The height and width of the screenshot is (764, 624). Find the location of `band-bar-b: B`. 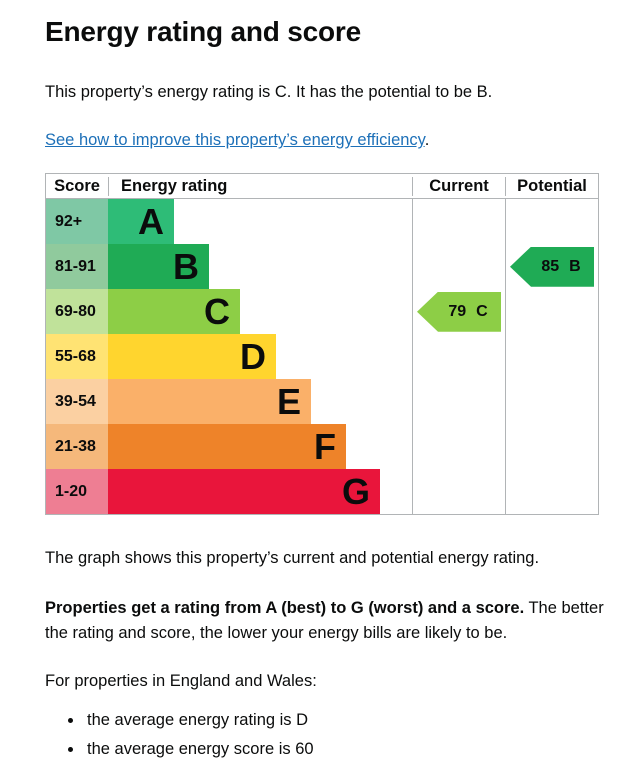

band-bar-b: B is located at coordinates (158, 267).